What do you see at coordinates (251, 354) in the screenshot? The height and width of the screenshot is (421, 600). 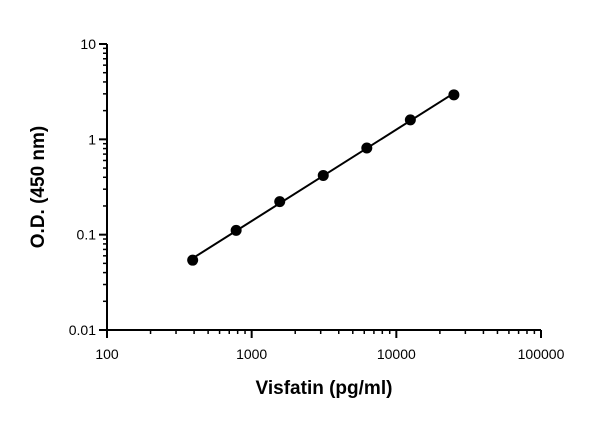 I see `x-tick-label: 1000` at bounding box center [251, 354].